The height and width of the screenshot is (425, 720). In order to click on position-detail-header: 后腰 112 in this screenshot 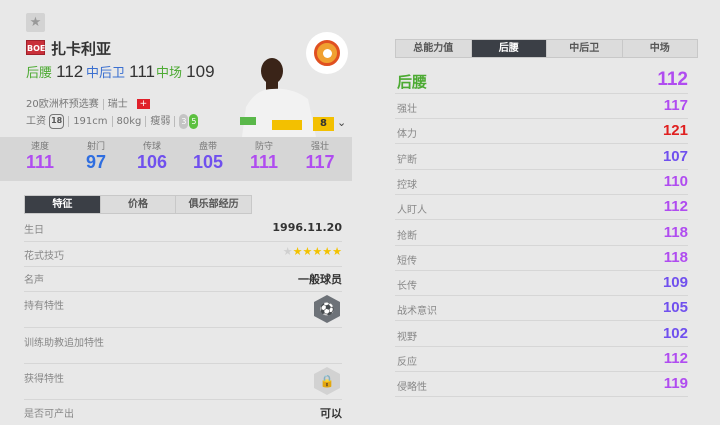, I will do `click(541, 81)`.